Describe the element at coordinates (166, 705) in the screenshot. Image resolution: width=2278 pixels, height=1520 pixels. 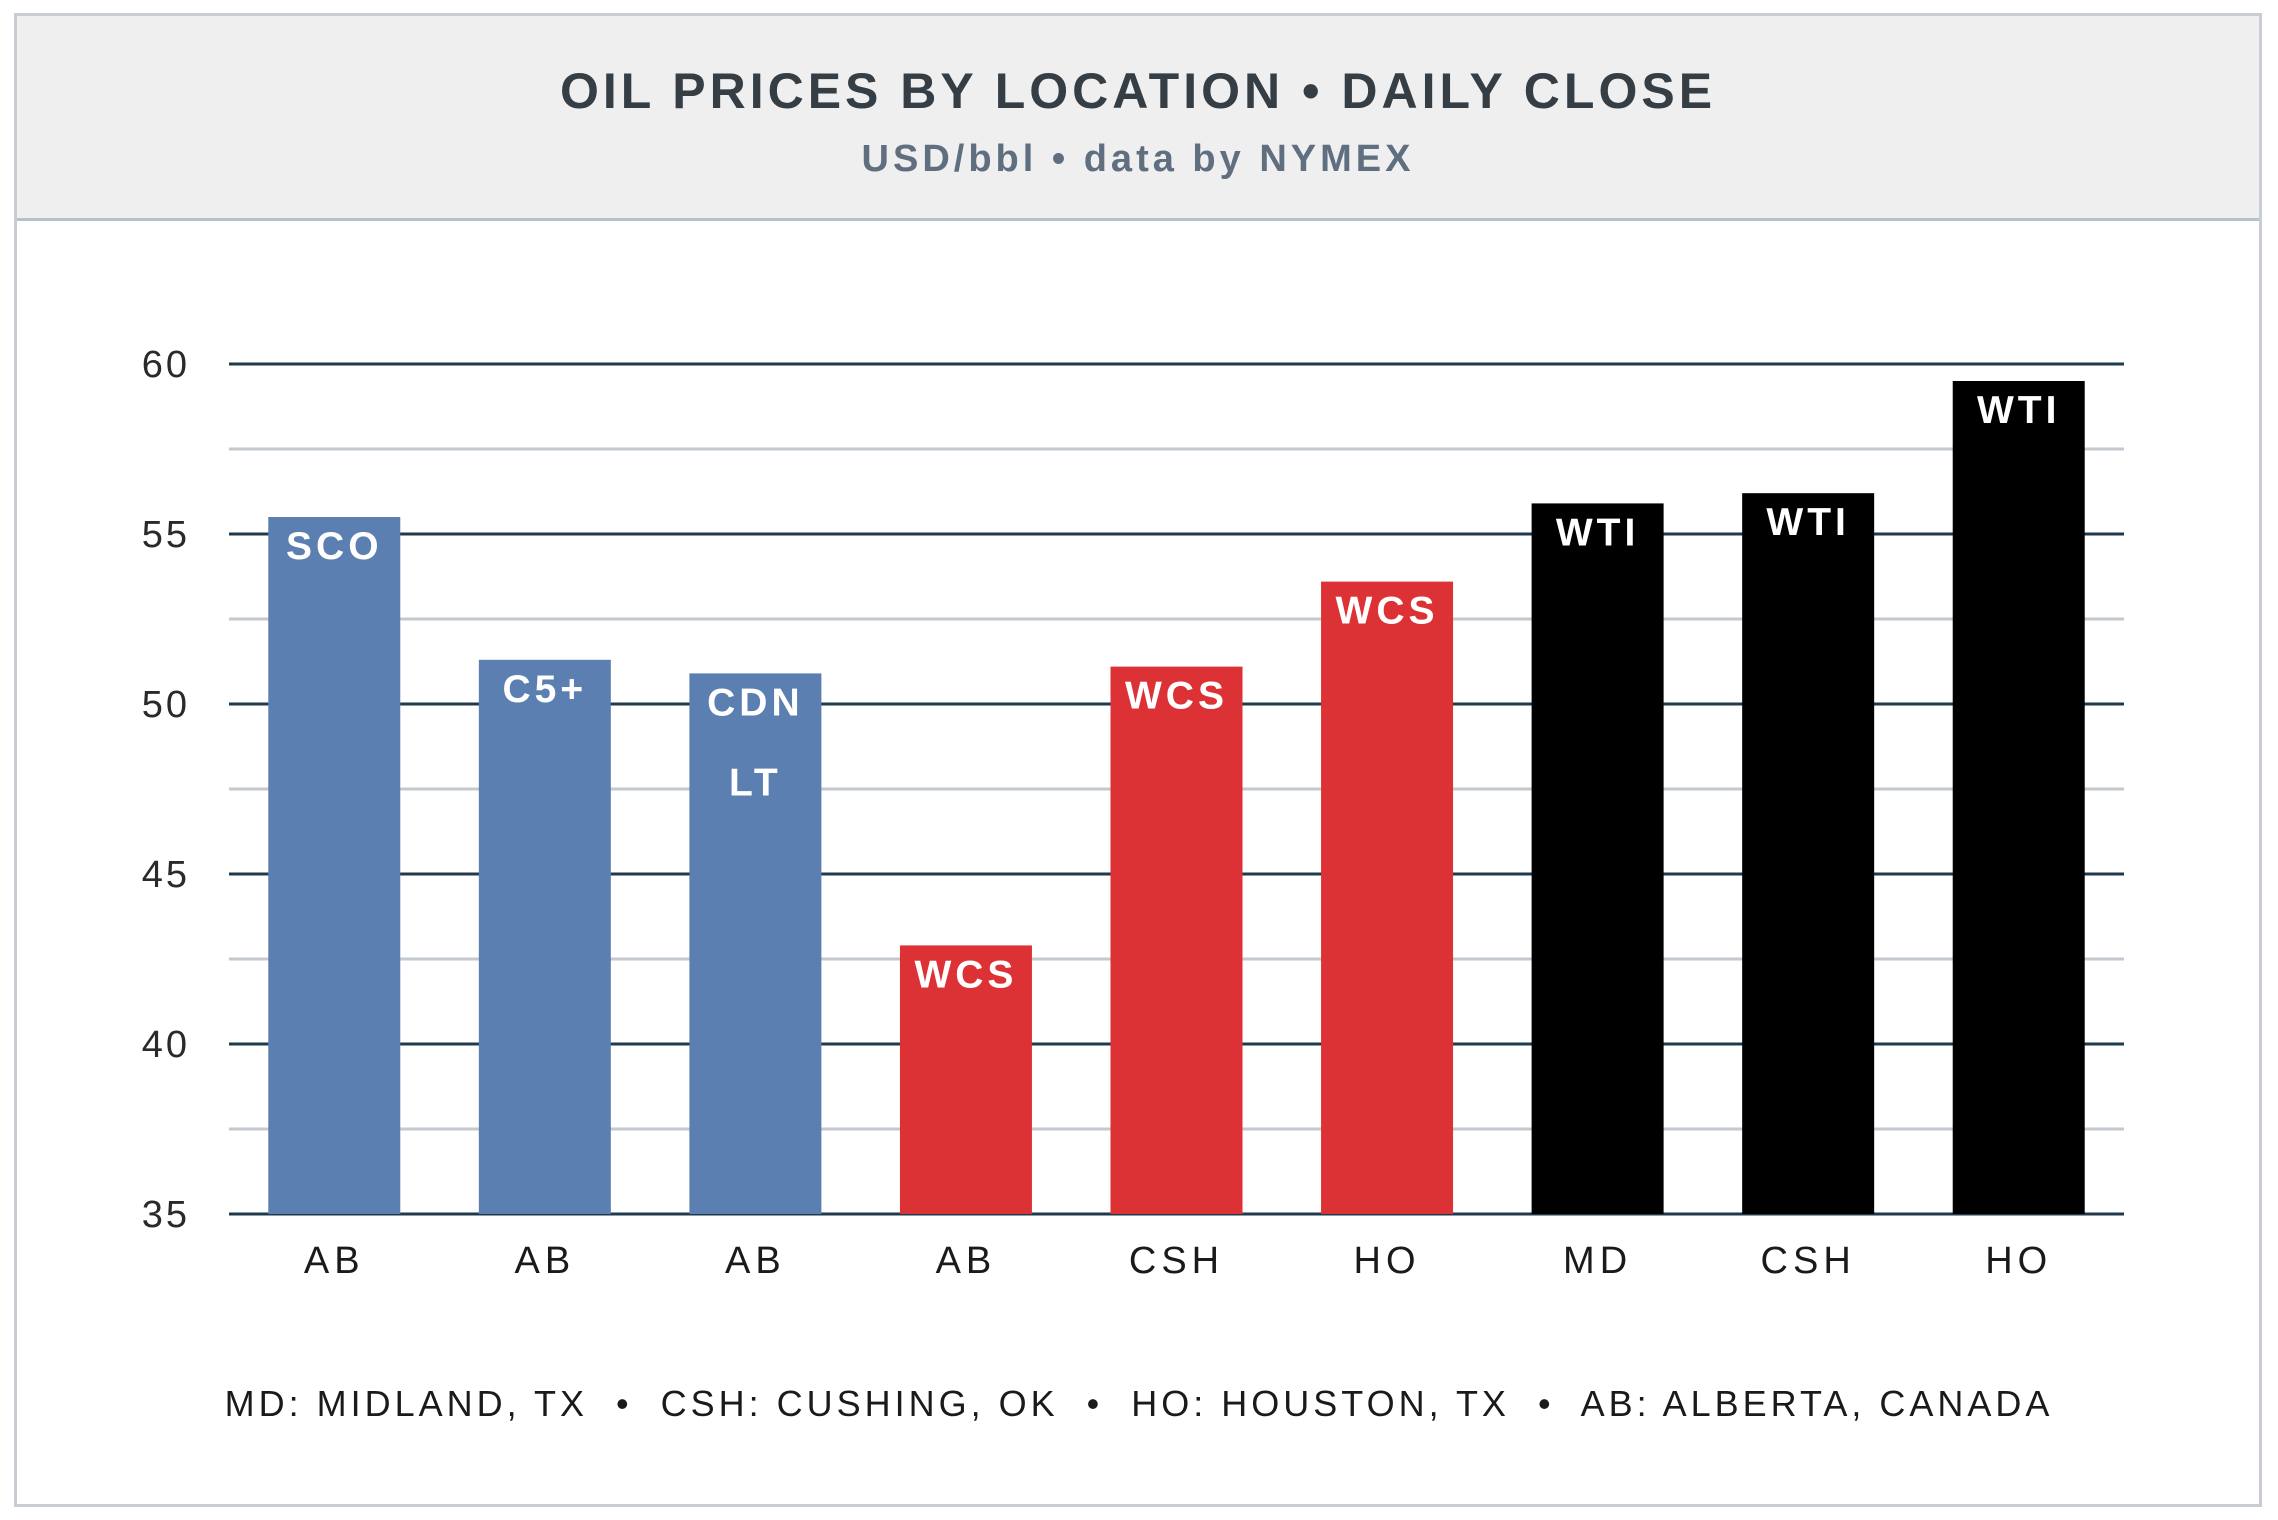
I see `y-tick-label: 50` at that location.